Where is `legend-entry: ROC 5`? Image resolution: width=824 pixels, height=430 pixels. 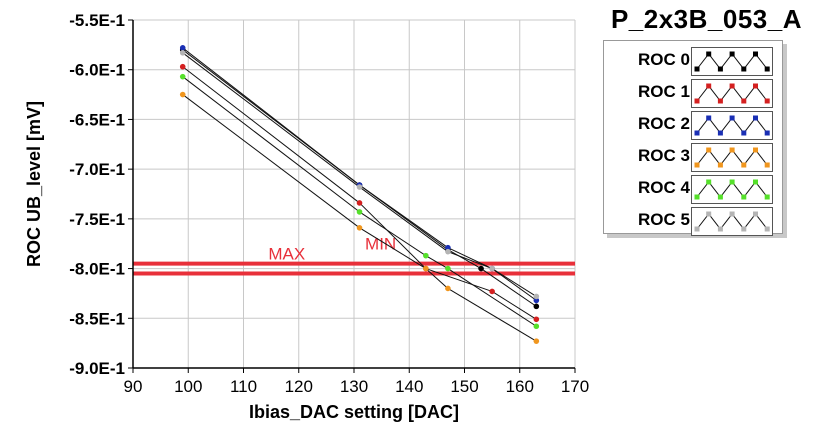 legend-entry: ROC 5 is located at coordinates (693, 220).